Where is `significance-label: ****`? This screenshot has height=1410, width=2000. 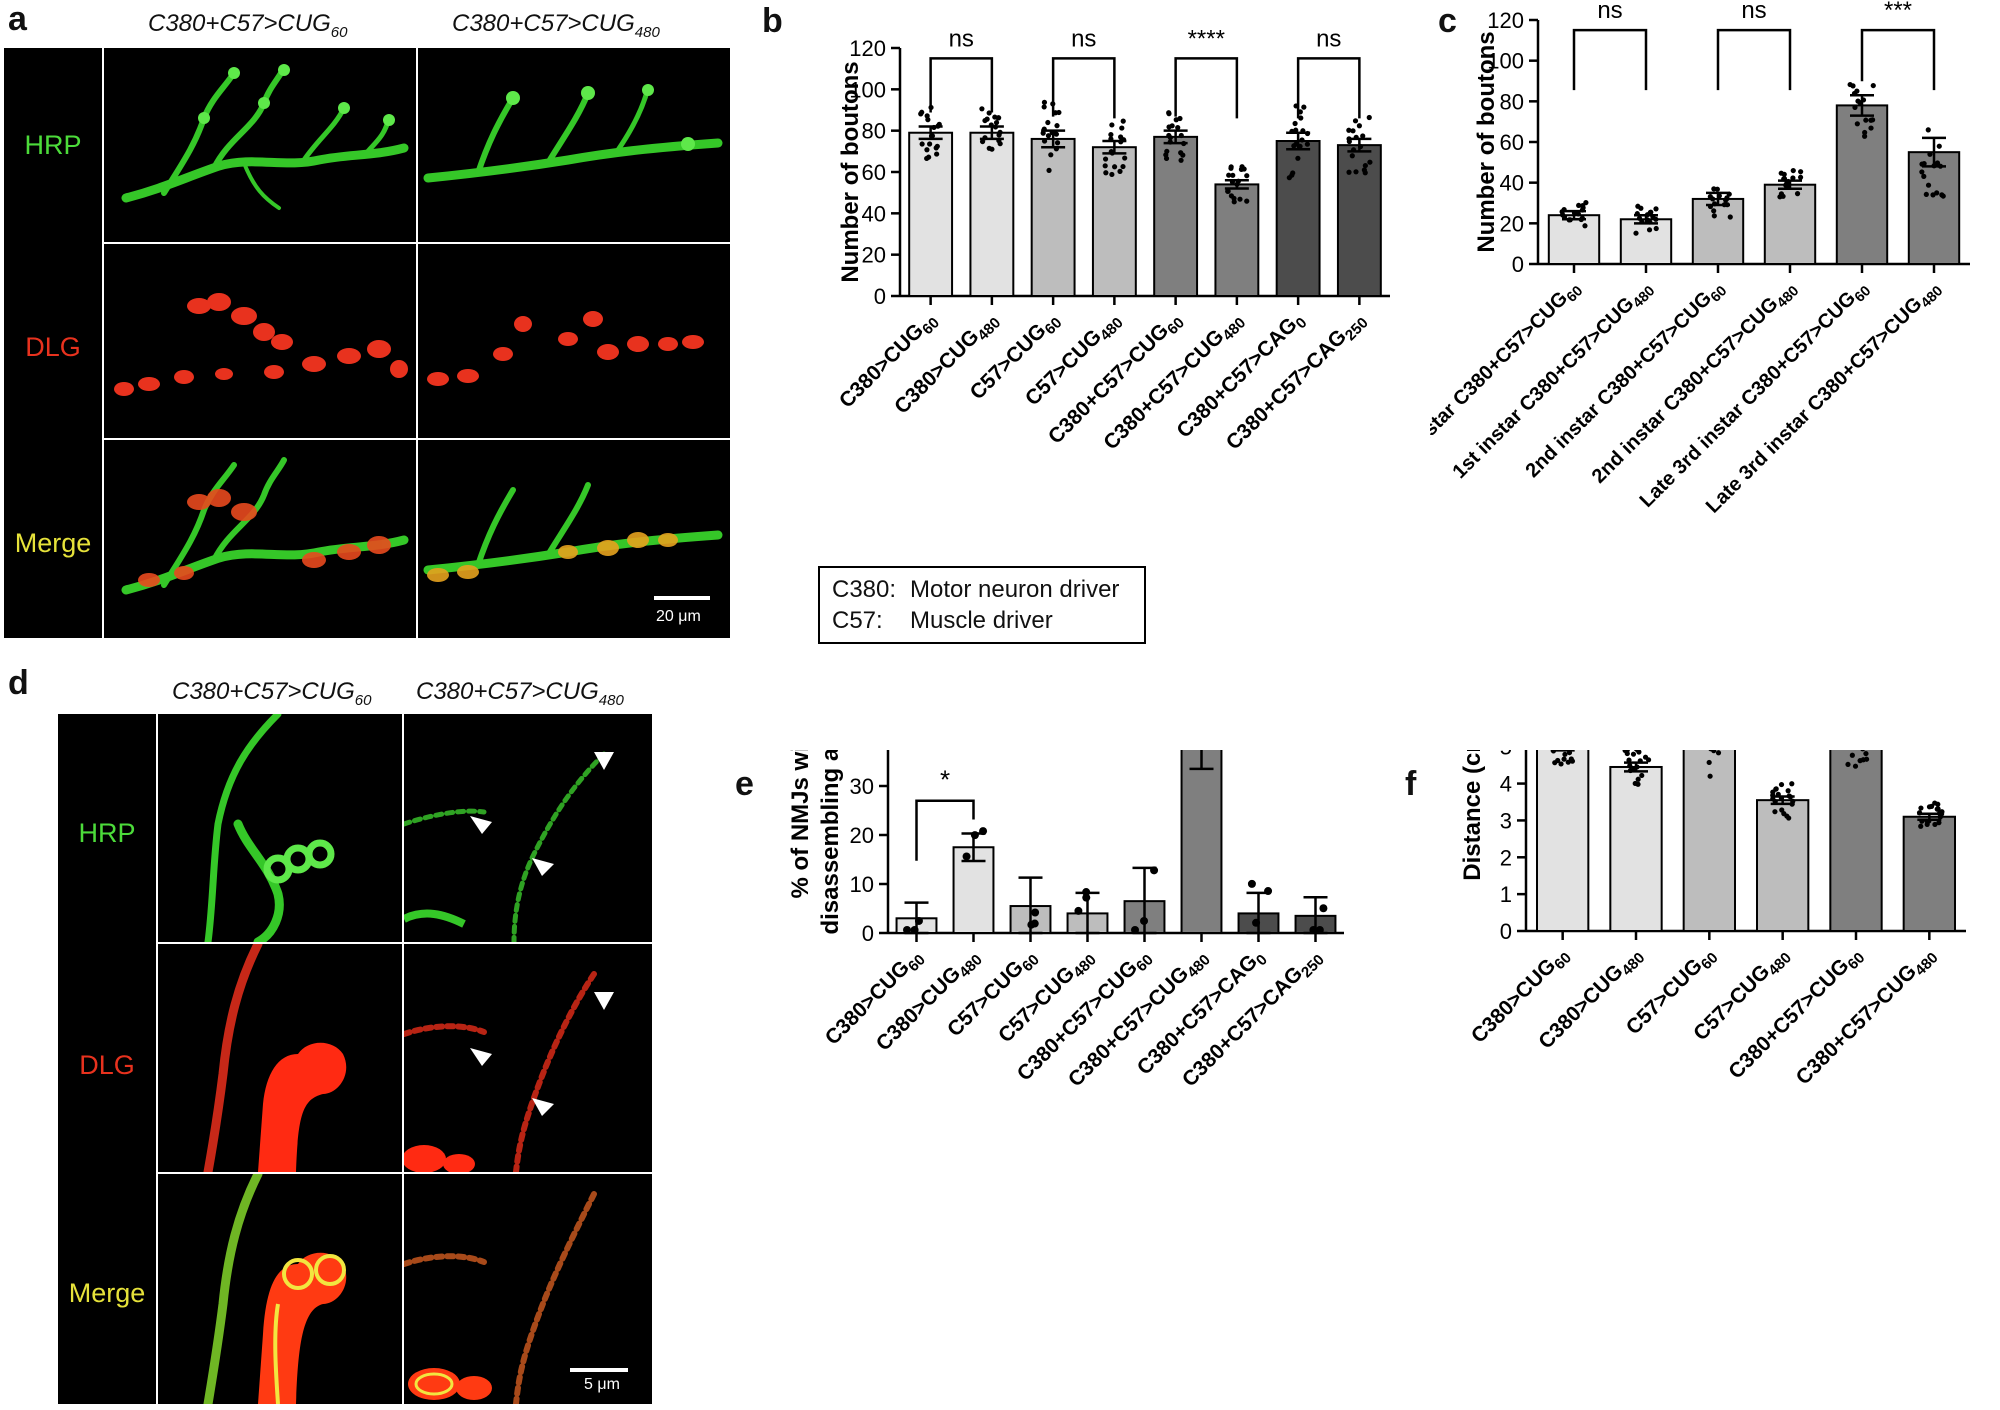 significance-label: **** is located at coordinates (1206, 38).